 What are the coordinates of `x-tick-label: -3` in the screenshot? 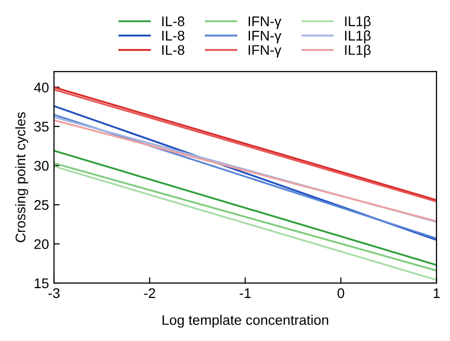 It's located at (54, 293).